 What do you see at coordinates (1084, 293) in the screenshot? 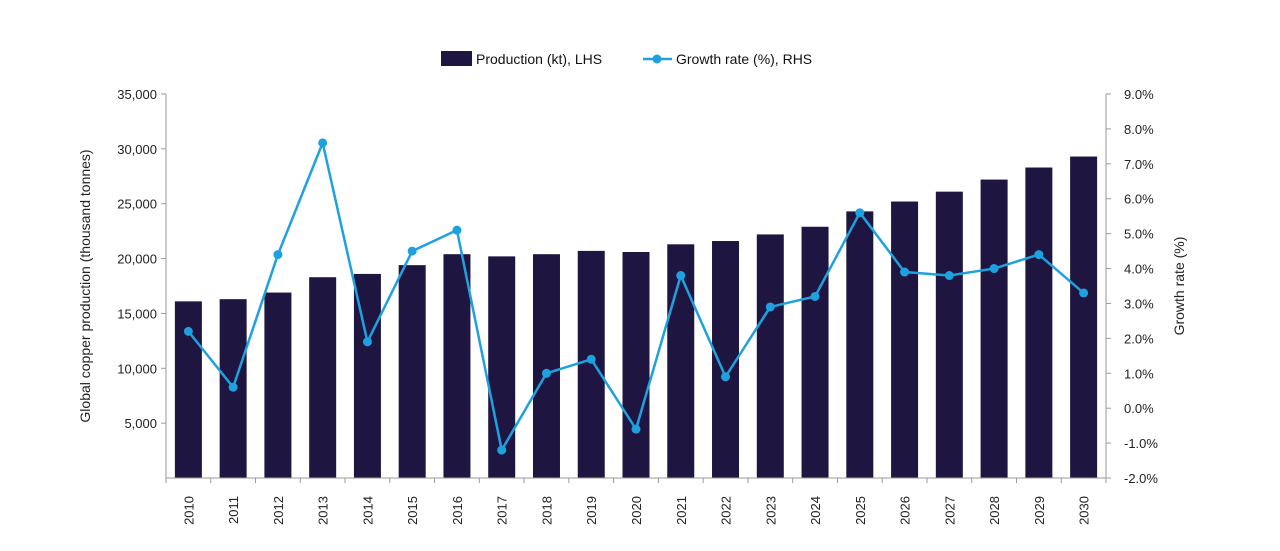
I see `growth-point-2030` at bounding box center [1084, 293].